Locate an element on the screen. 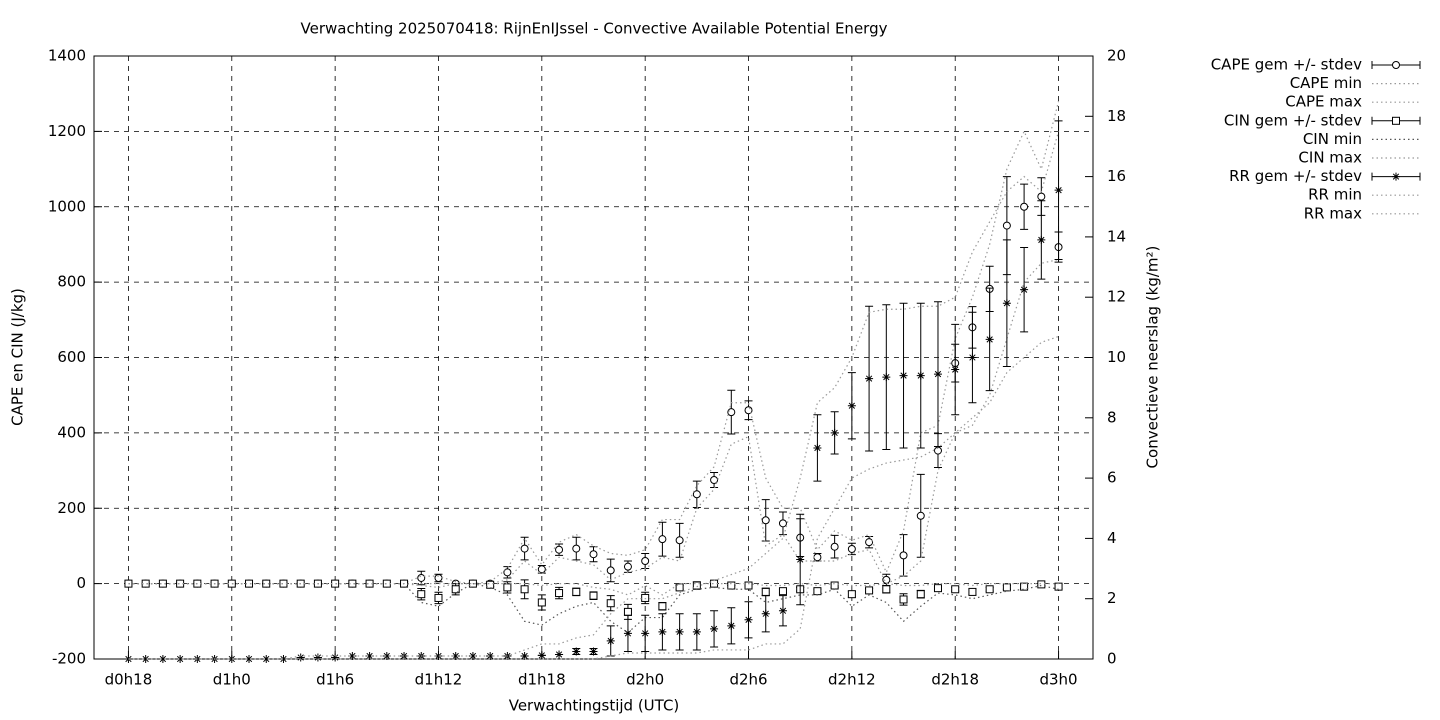 The width and height of the screenshot is (1440, 720). legend-label: CIN min is located at coordinates (1332, 139).